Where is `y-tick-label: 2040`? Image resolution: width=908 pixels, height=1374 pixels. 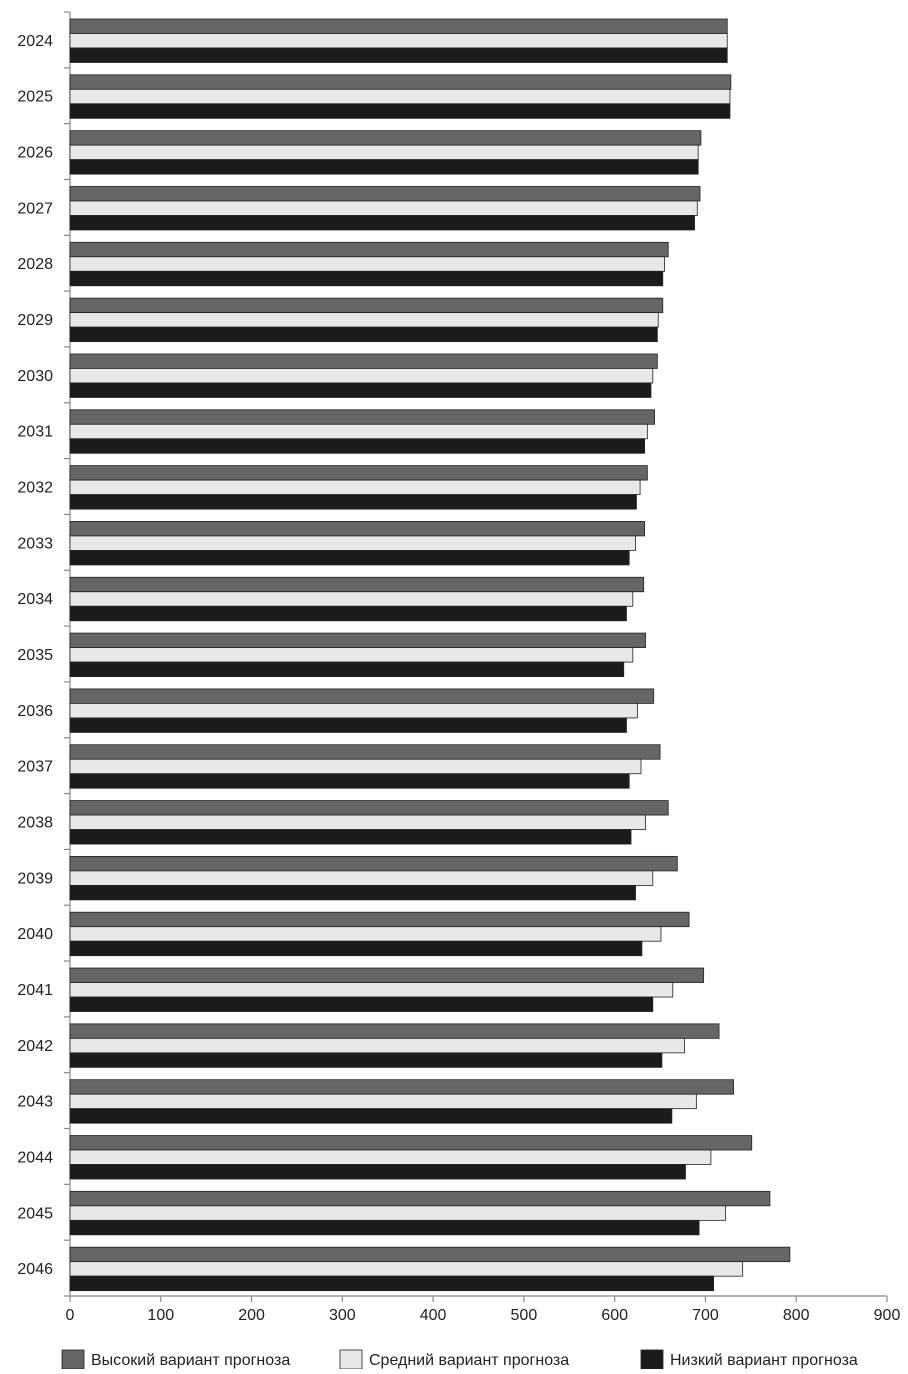
y-tick-label: 2040 is located at coordinates (35, 934).